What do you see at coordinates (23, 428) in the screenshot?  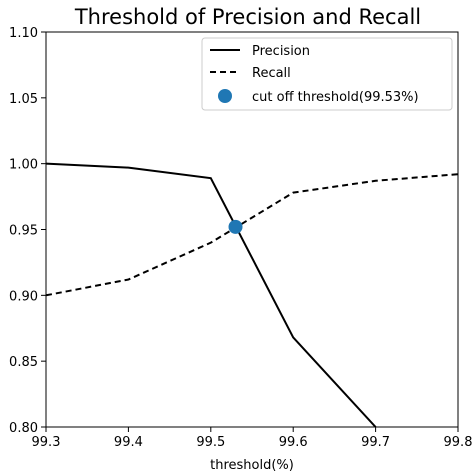 I see `y-tick-label: 0.80` at bounding box center [23, 428].